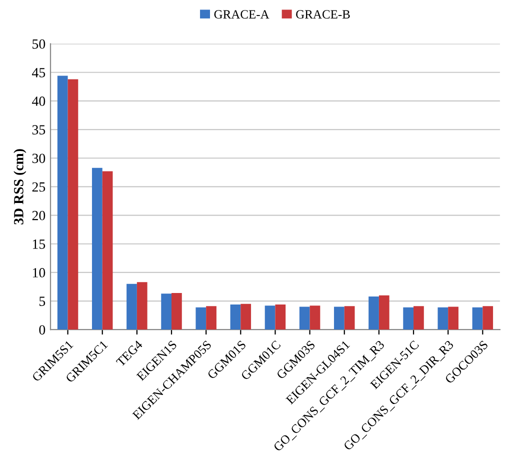 This screenshot has width=505, height=461. Describe the element at coordinates (39, 44) in the screenshot. I see `y-tick-label: 50` at that location.